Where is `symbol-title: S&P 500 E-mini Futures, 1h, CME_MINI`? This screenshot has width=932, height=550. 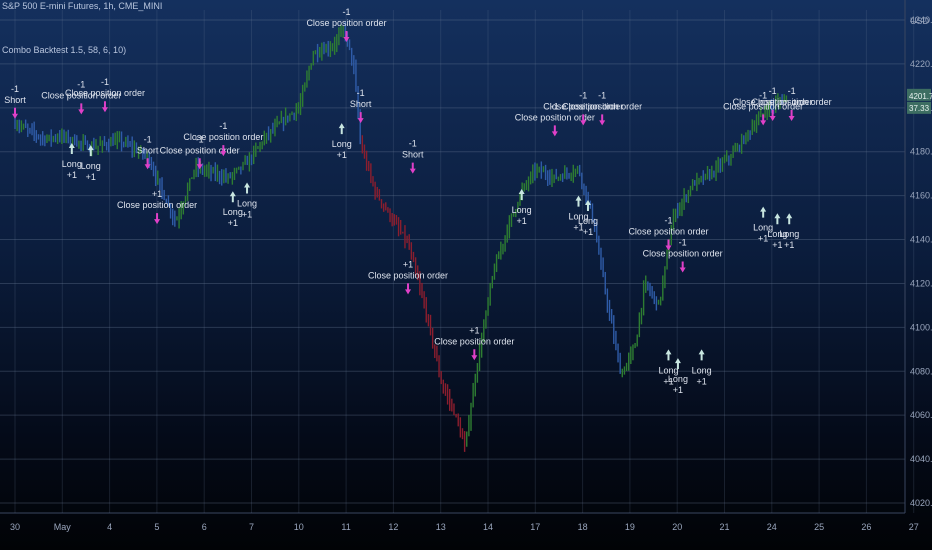 symbol-title: S&P 500 E-mini Futures, 1h, CME_MINI is located at coordinates (82, 6).